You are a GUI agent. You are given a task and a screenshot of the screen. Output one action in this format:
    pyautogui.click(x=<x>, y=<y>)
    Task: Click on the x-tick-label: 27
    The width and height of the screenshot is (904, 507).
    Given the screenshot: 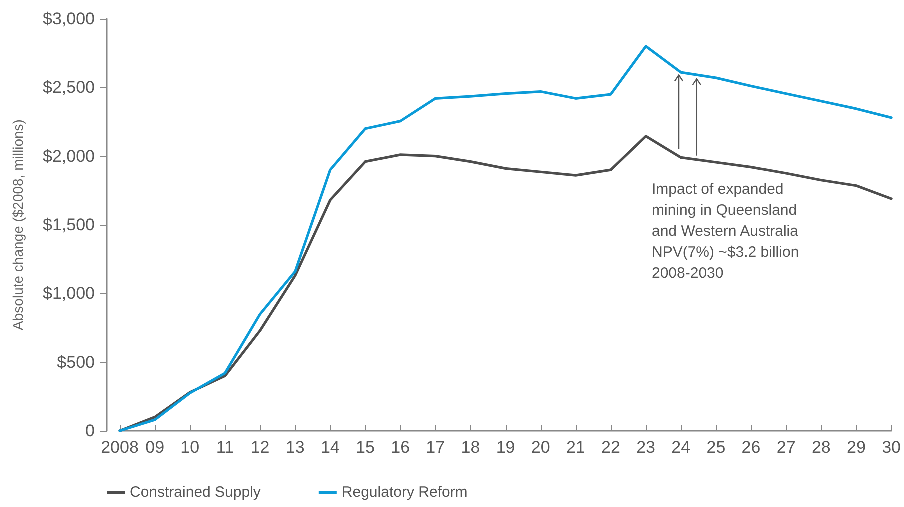 What is the action you would take?
    pyautogui.click(x=786, y=447)
    